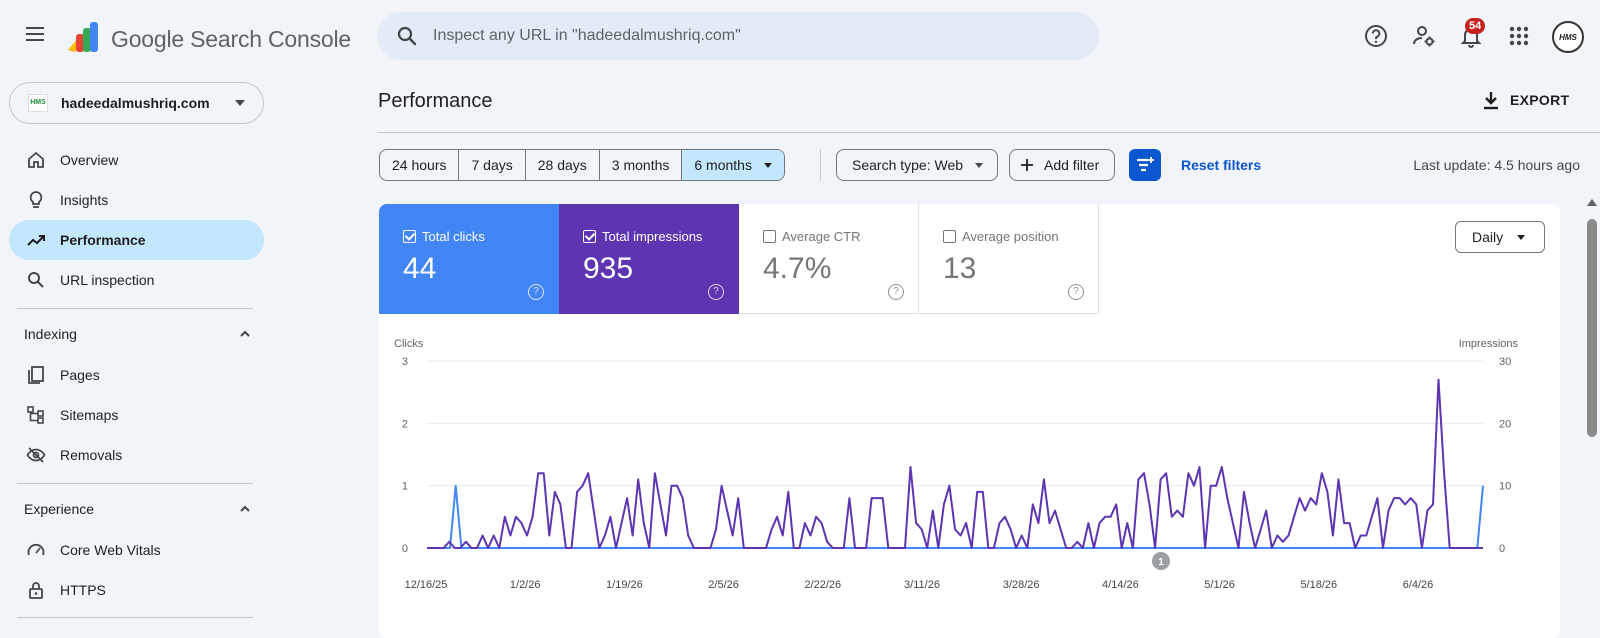 The height and width of the screenshot is (638, 1600). Describe the element at coordinates (917, 165) in the screenshot. I see `search-type-filter: Search type: Web` at that location.